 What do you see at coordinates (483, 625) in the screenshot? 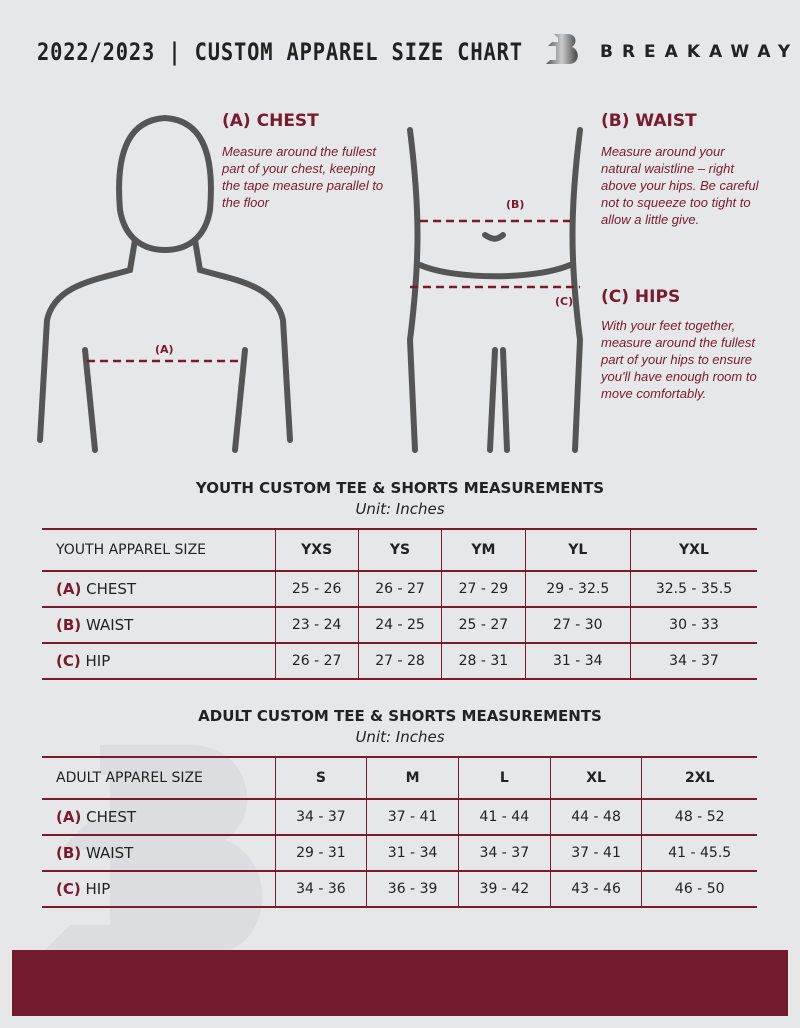
I see `measurement-value: 25 - 27` at bounding box center [483, 625].